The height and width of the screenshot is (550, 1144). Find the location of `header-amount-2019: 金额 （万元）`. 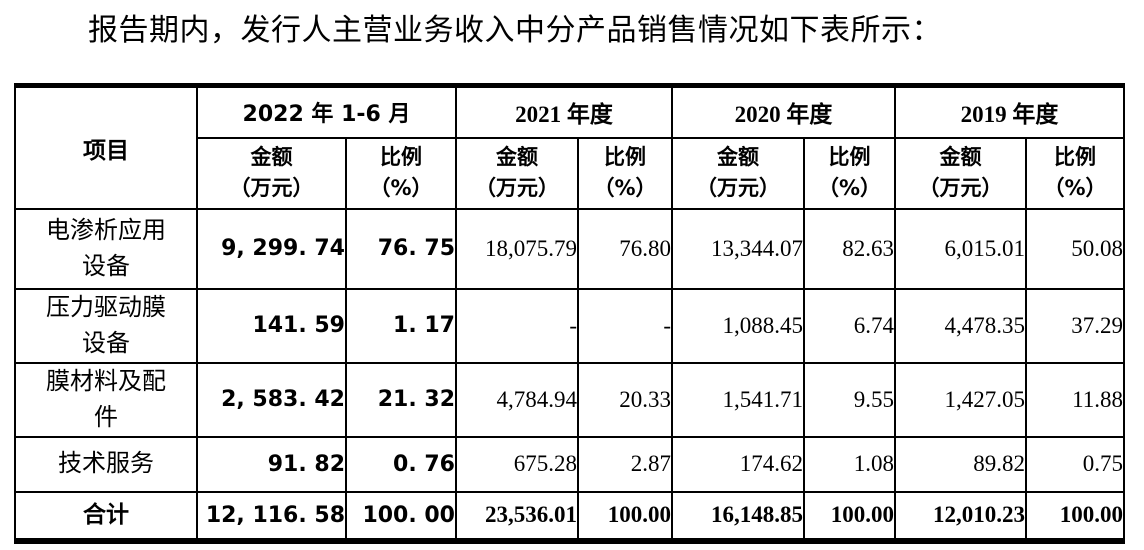

header-amount-2019: 金额 （万元） is located at coordinates (960, 173).